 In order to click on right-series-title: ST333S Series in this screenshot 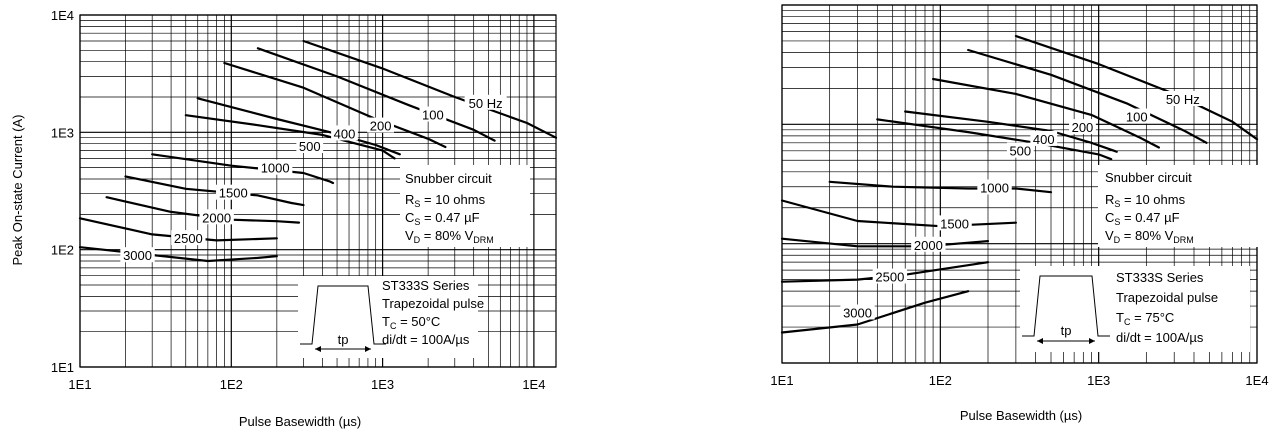, I will do `click(1160, 277)`.